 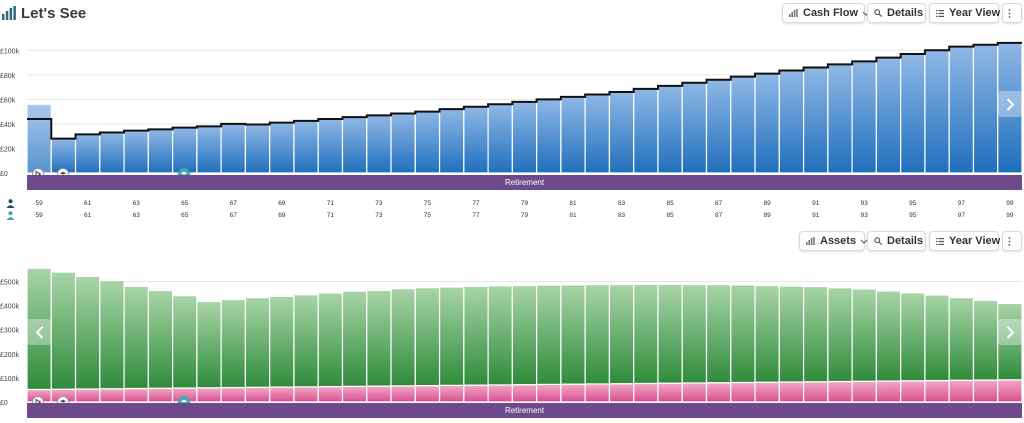 What do you see at coordinates (1010, 332) in the screenshot?
I see `next-arrow-button` at bounding box center [1010, 332].